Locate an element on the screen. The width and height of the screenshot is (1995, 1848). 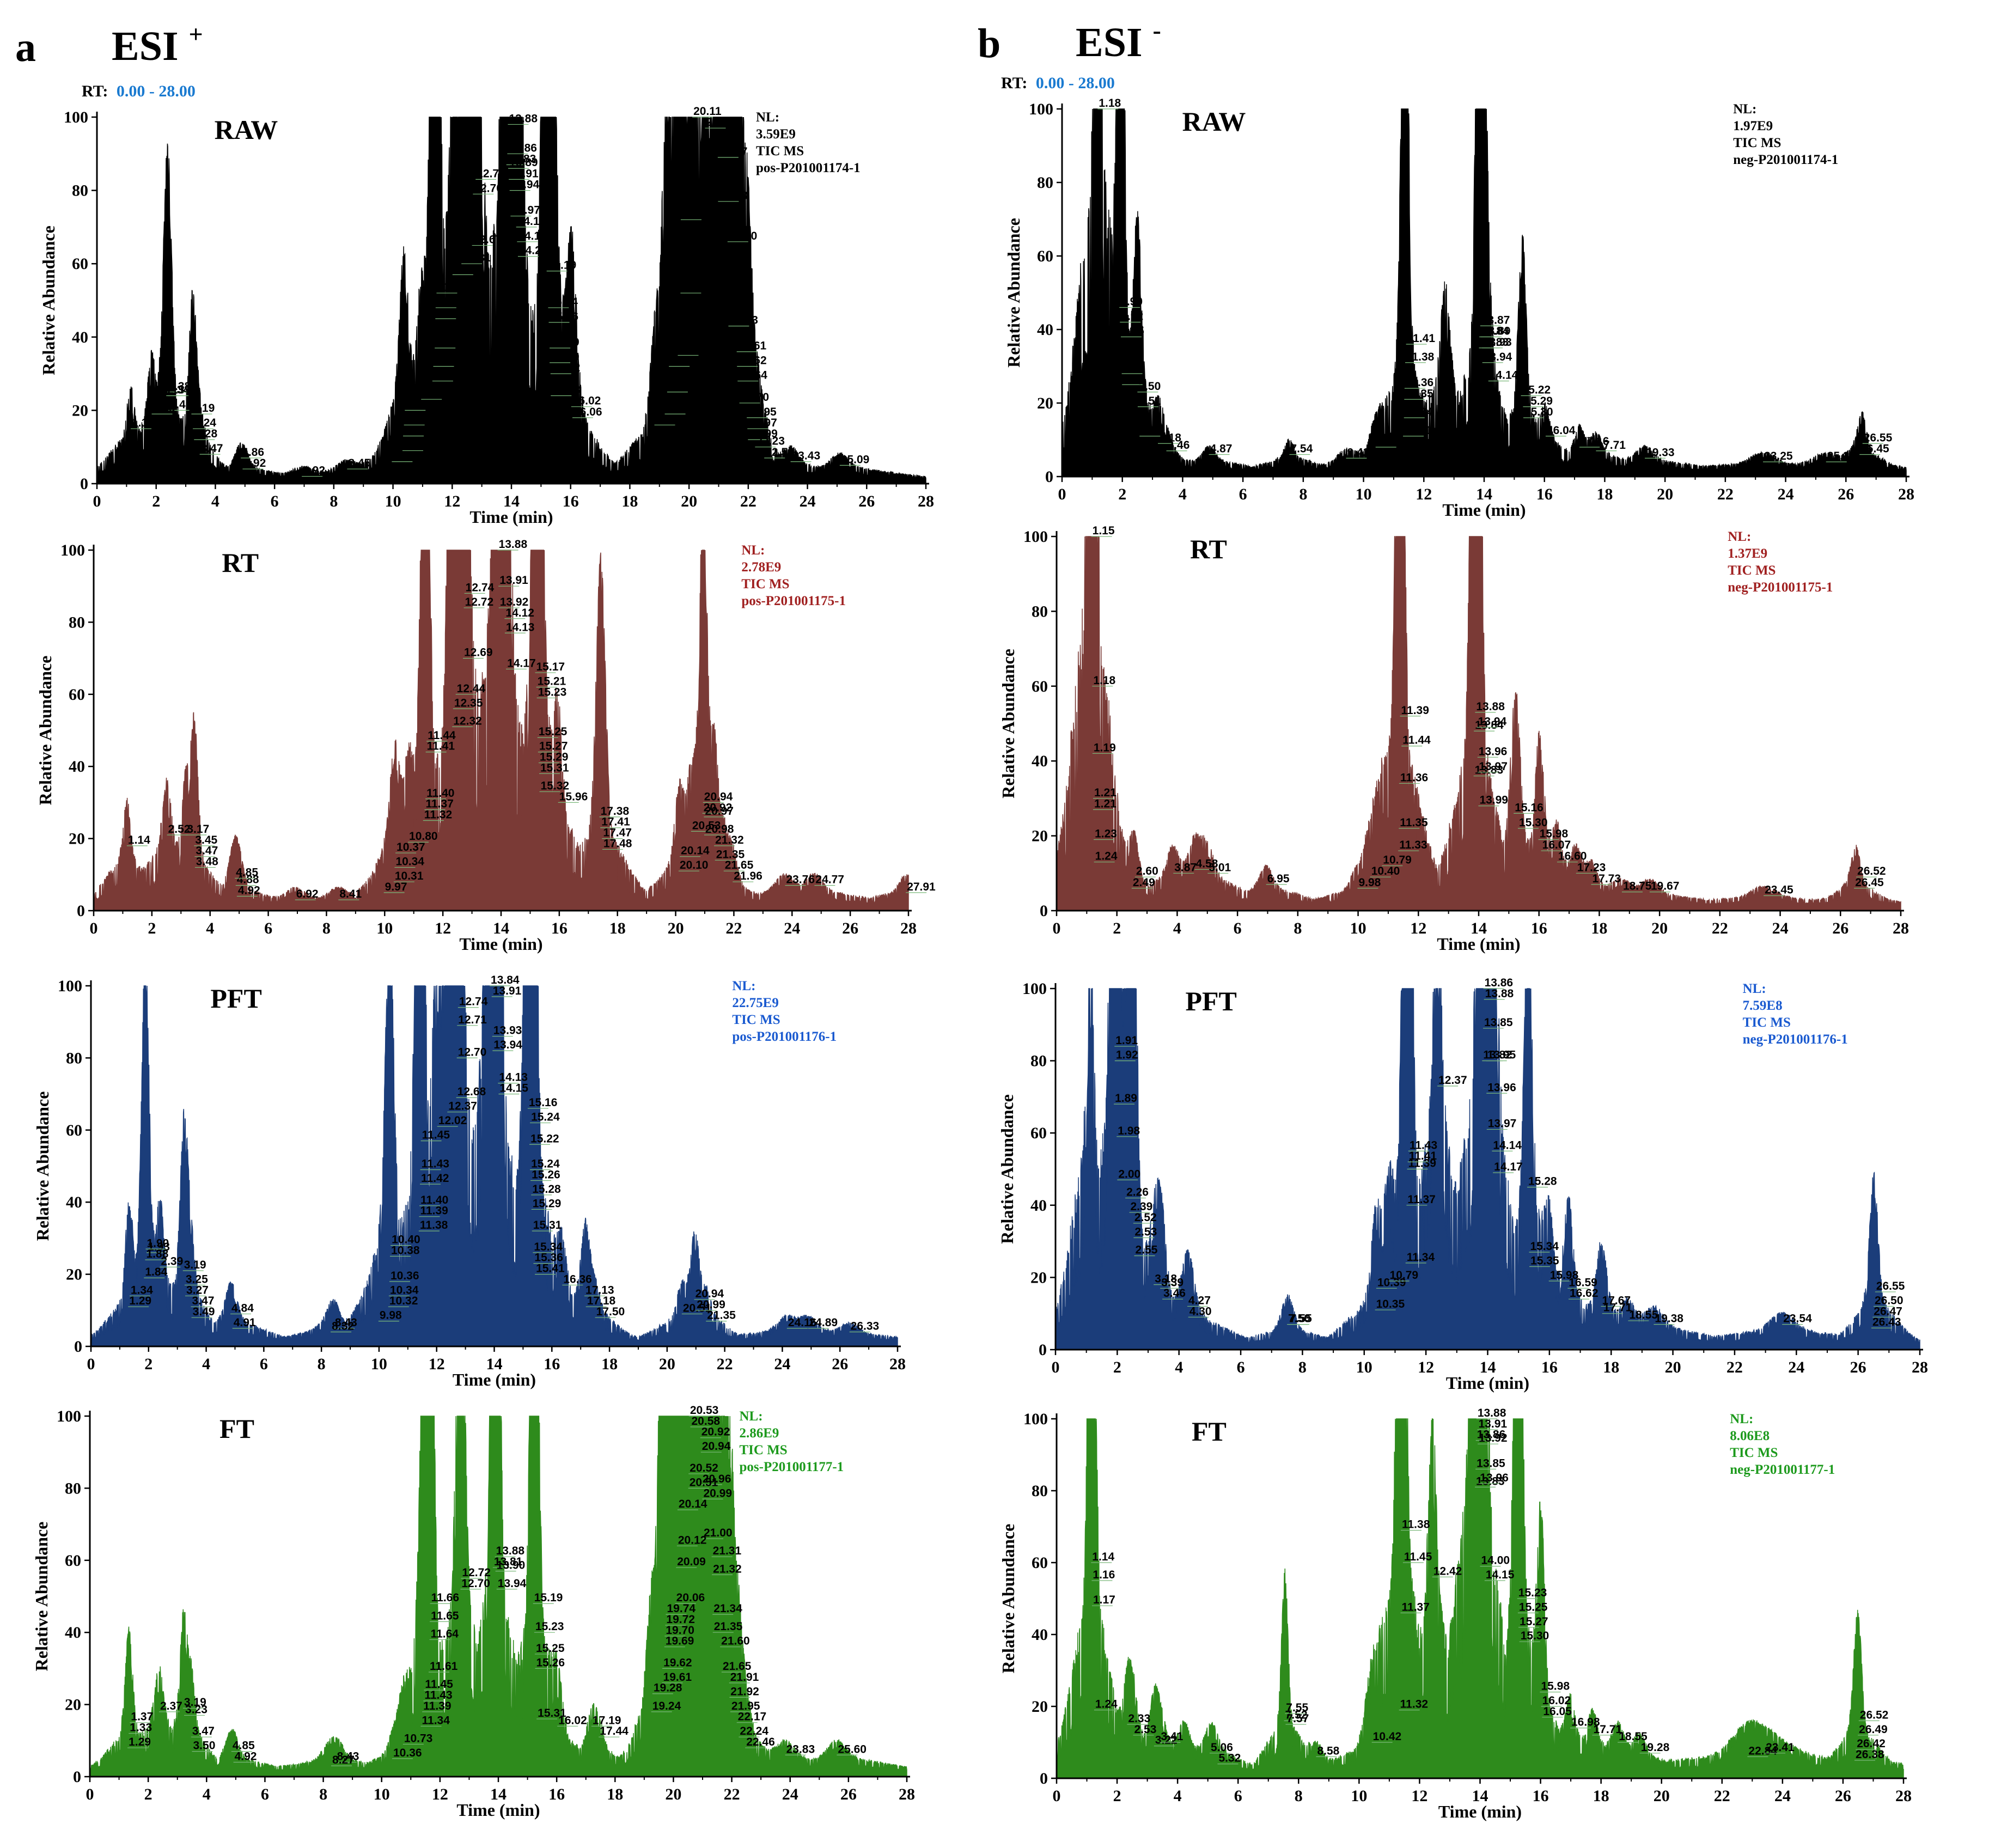
peak-label: 17.73 is located at coordinates (1606, 879).